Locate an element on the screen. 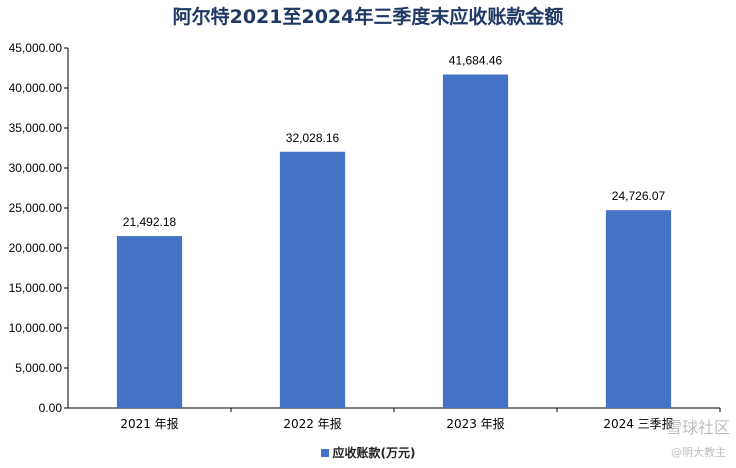  legend-label: 应收账款(万元) is located at coordinates (374, 453).